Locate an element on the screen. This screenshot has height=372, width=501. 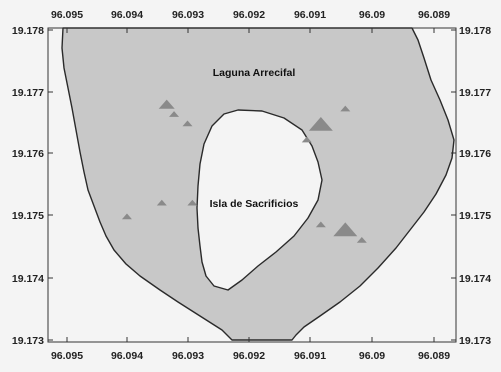
lagoon-label: Laguna Arrecifal is located at coordinates (254, 73).